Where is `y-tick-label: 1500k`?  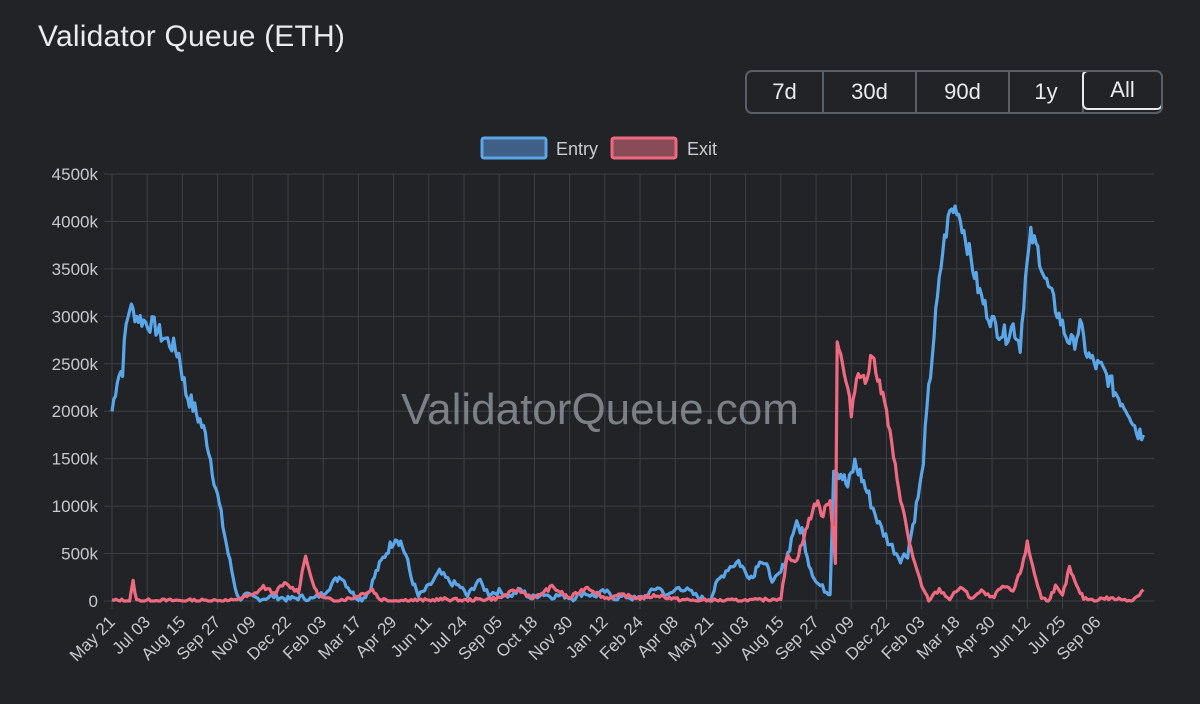
y-tick-label: 1500k is located at coordinates (75, 459).